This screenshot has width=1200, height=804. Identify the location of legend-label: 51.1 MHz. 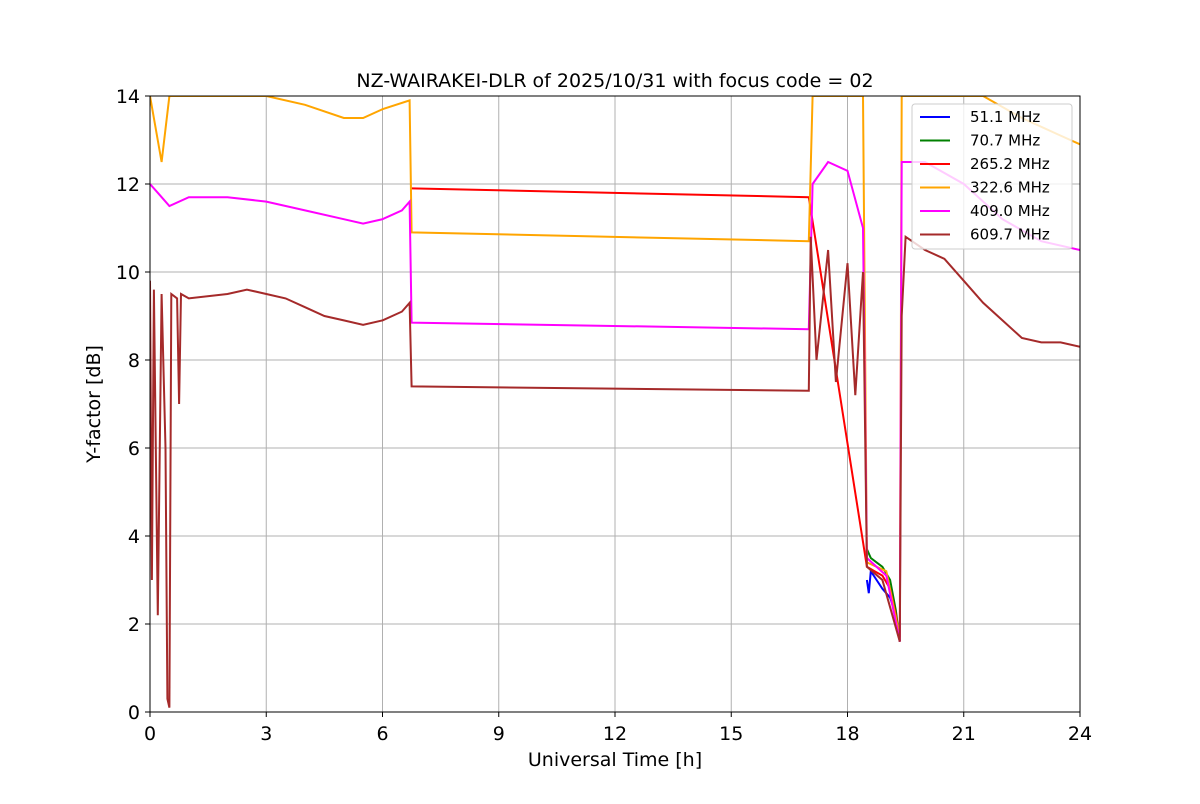
(1005, 117).